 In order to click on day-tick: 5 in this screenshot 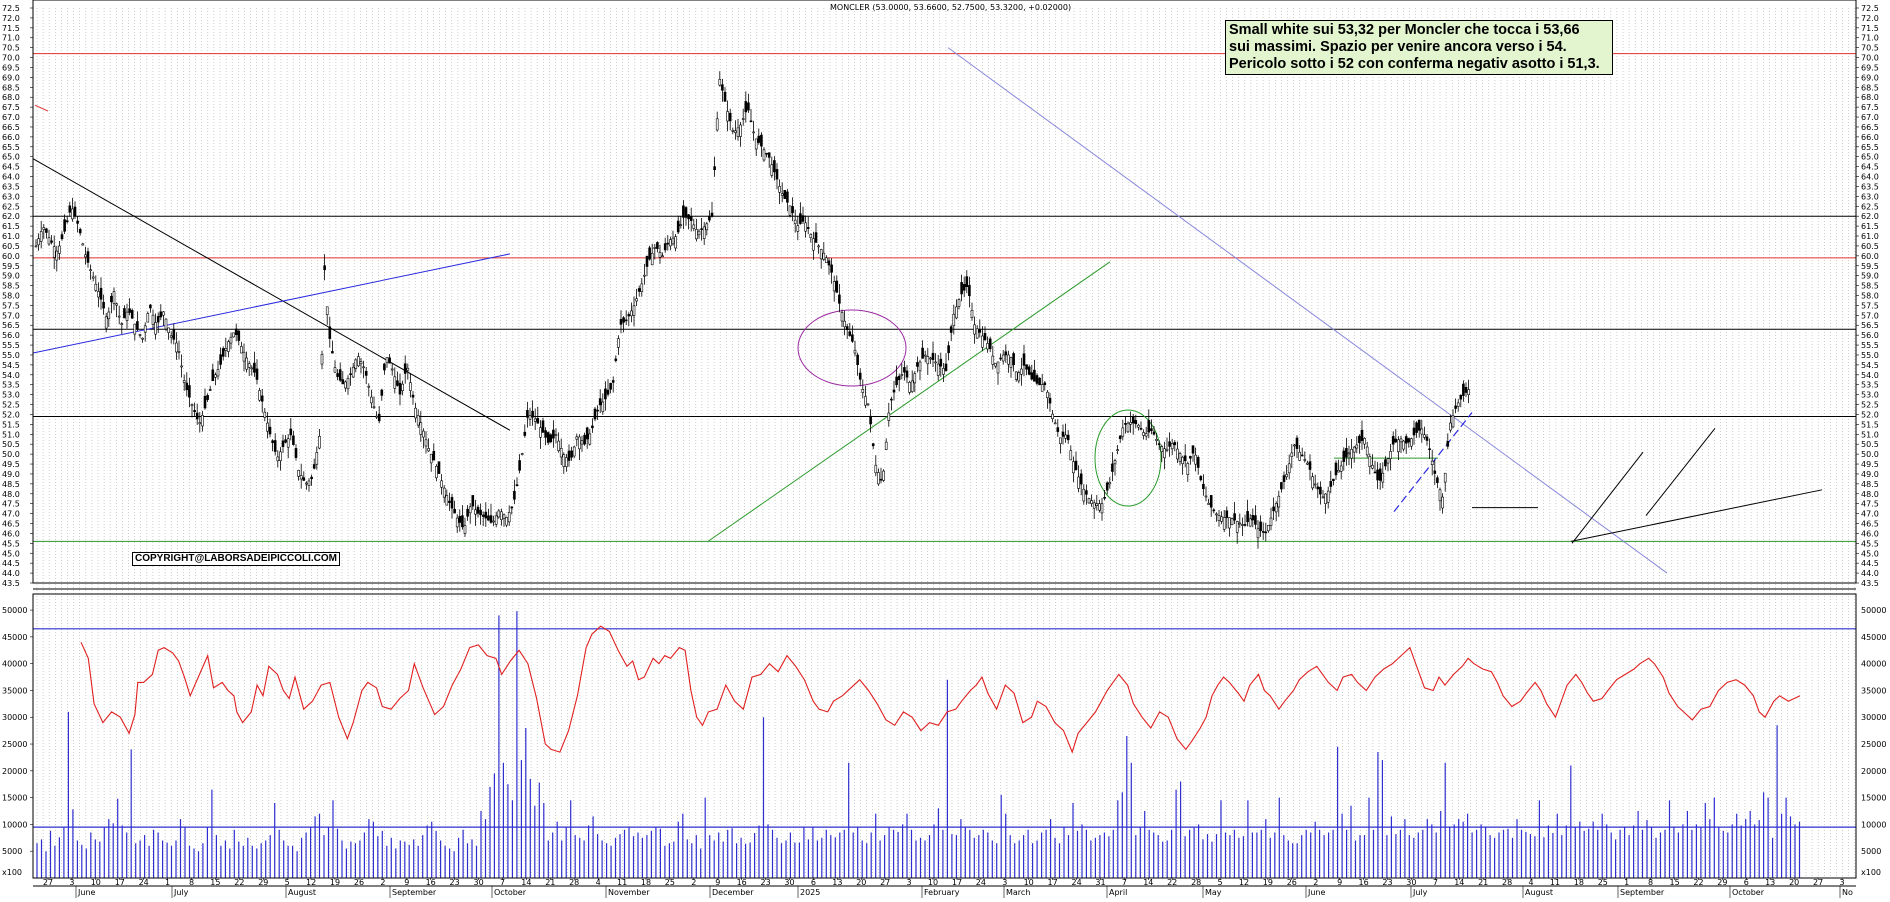, I will do `click(287, 882)`.